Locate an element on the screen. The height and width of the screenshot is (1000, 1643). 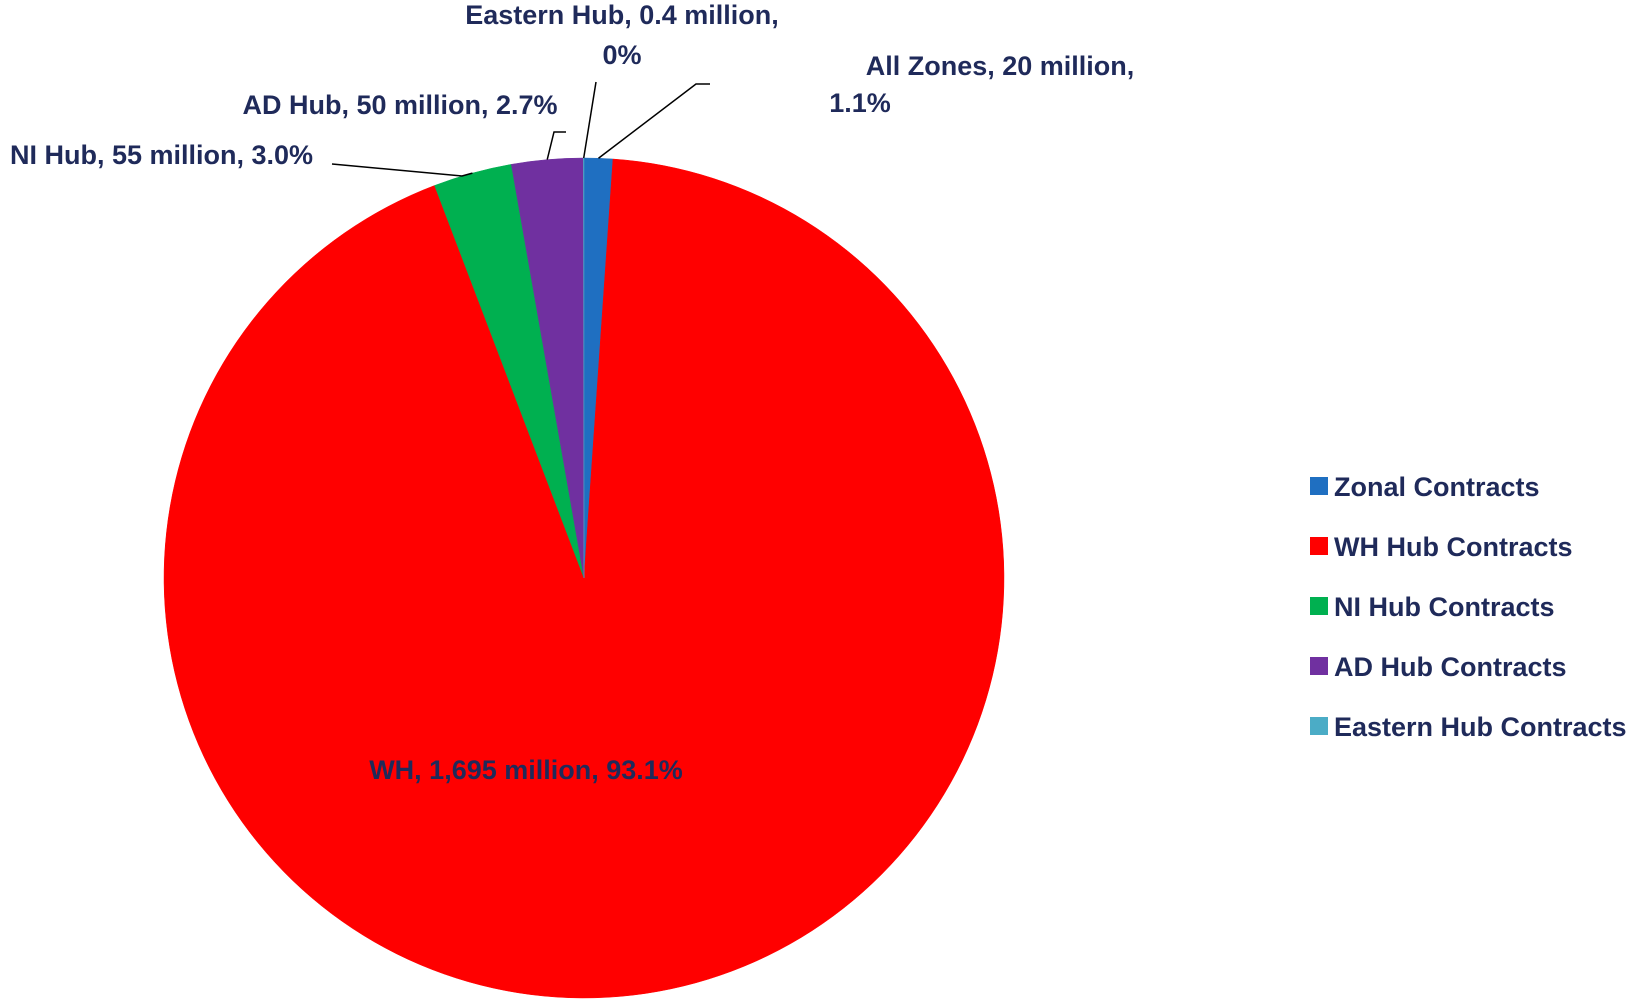
legend-label-zonal-contracts: Zonal Contracts is located at coordinates (1437, 487).